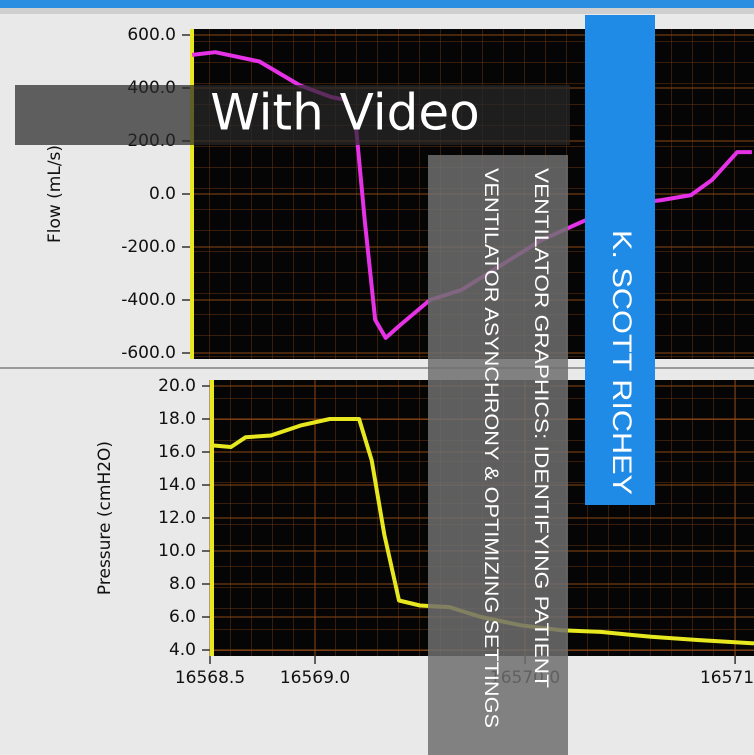 The height and width of the screenshot is (755, 754). I want to click on title-line: VENTILATOR GRAPHICS: IDENTIFYING PATIENT, so click(540, 428).